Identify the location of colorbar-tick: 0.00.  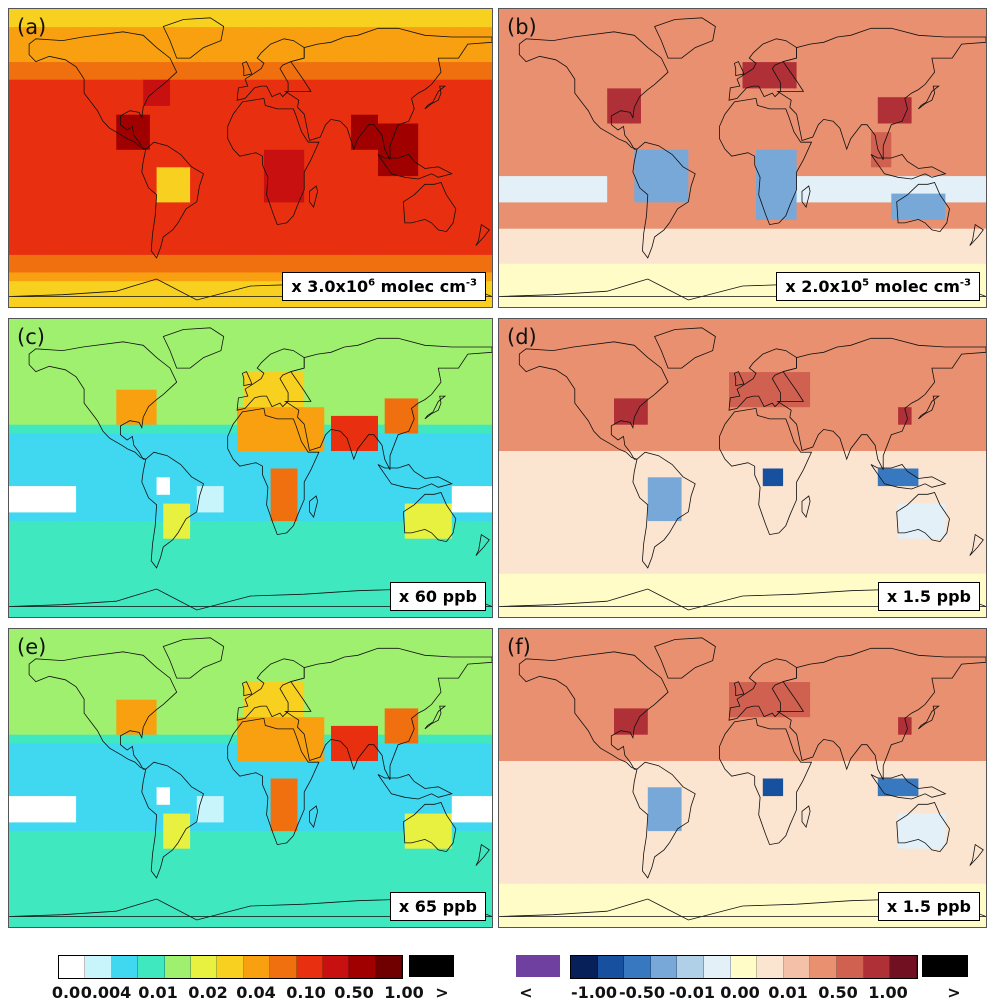
(740, 992).